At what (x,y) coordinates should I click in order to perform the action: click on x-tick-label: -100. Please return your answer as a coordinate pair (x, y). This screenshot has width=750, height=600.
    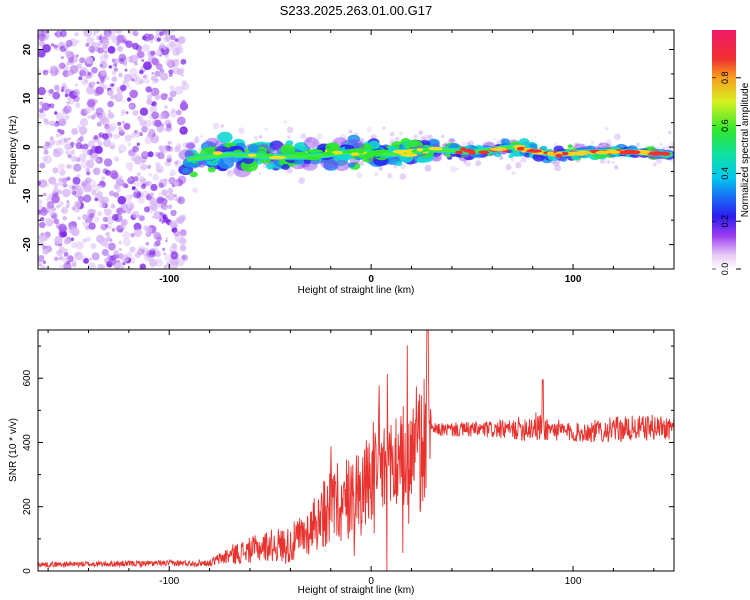
    Looking at the image, I should click on (169, 581).